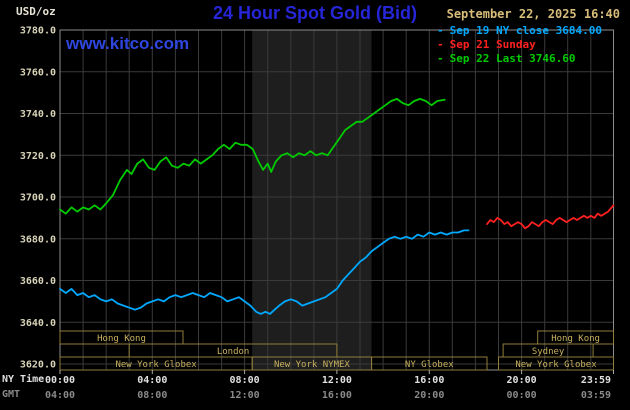 This screenshot has height=410, width=630. Describe the element at coordinates (245, 380) in the screenshot. I see `x-tick-label-nytime: 08:00` at that location.